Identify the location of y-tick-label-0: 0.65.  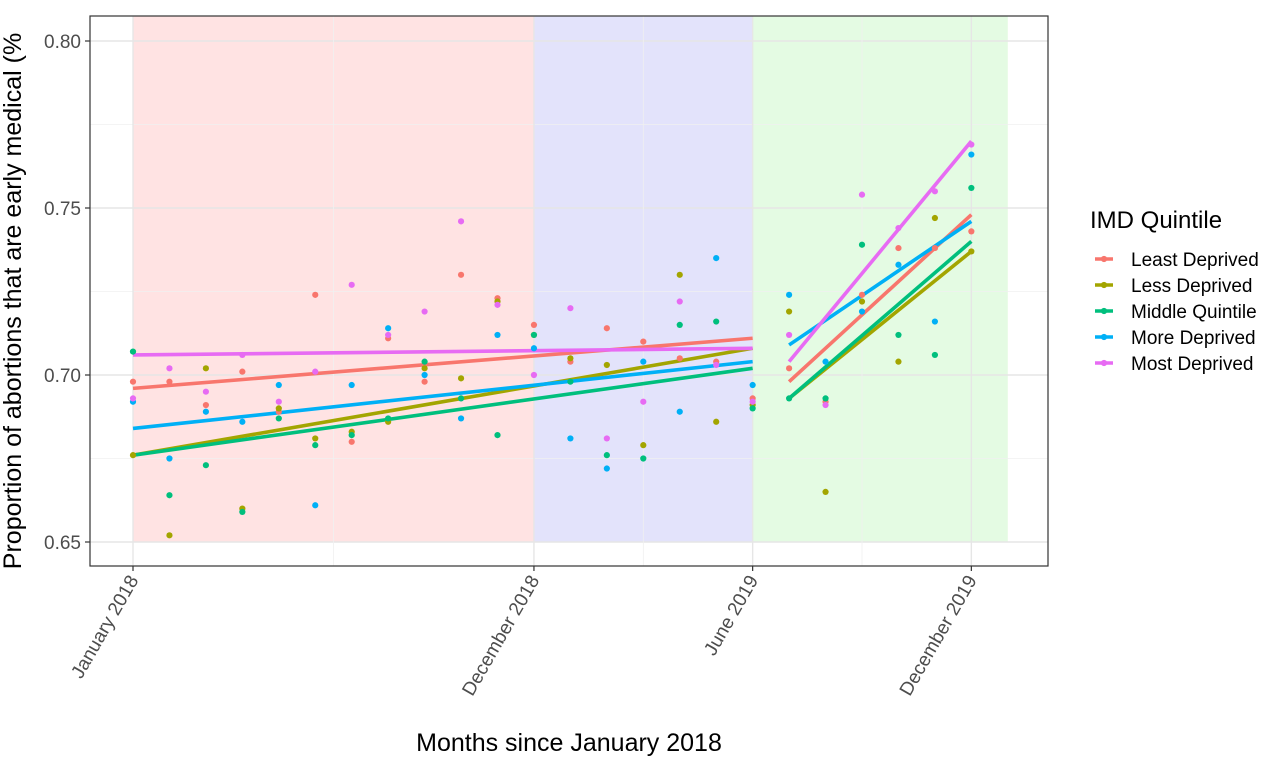
(62, 543).